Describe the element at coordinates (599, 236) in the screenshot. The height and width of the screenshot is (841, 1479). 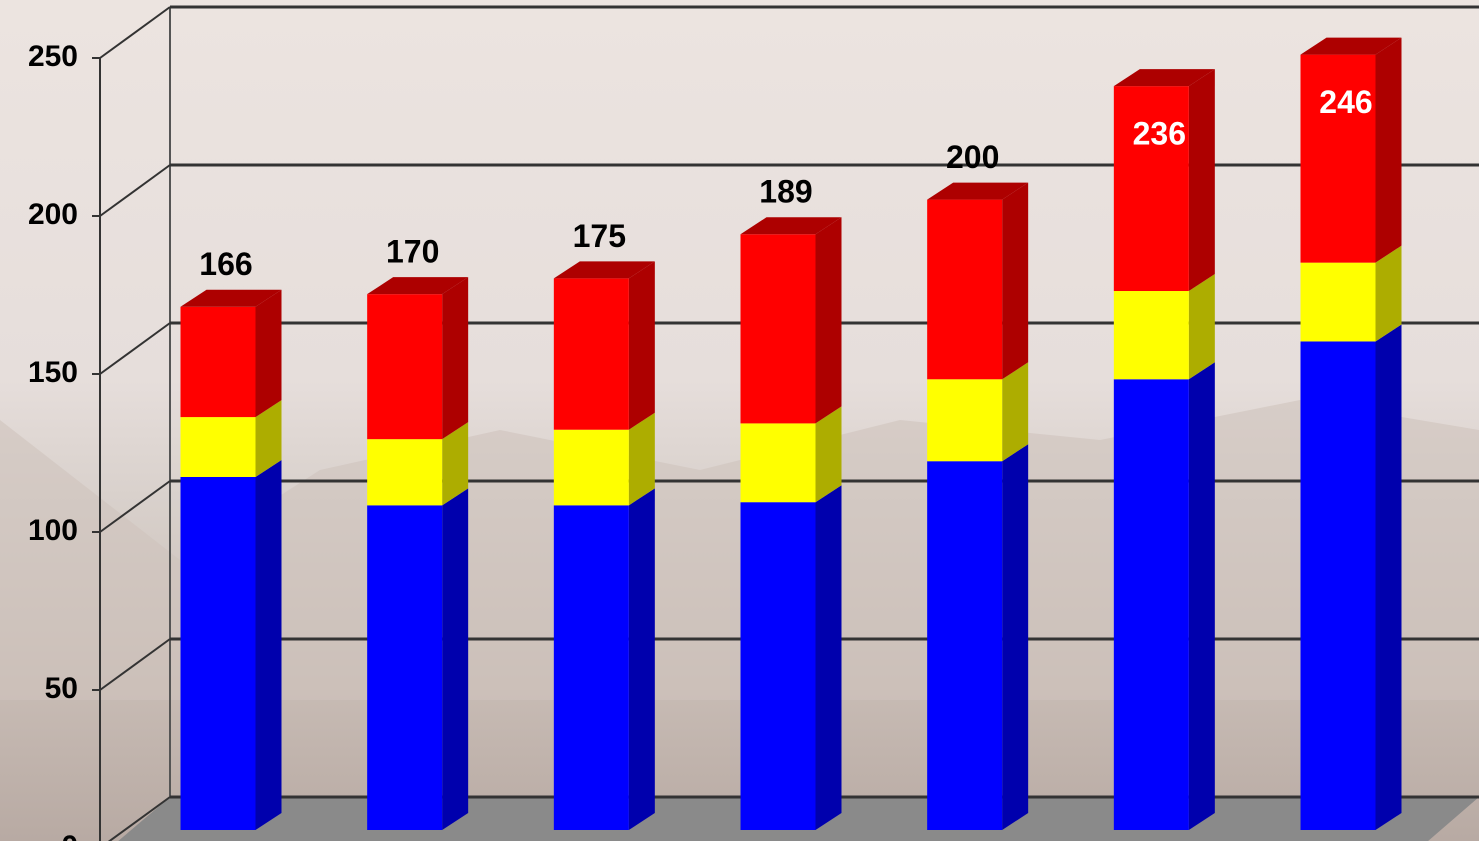
I see `total-label: 175` at that location.